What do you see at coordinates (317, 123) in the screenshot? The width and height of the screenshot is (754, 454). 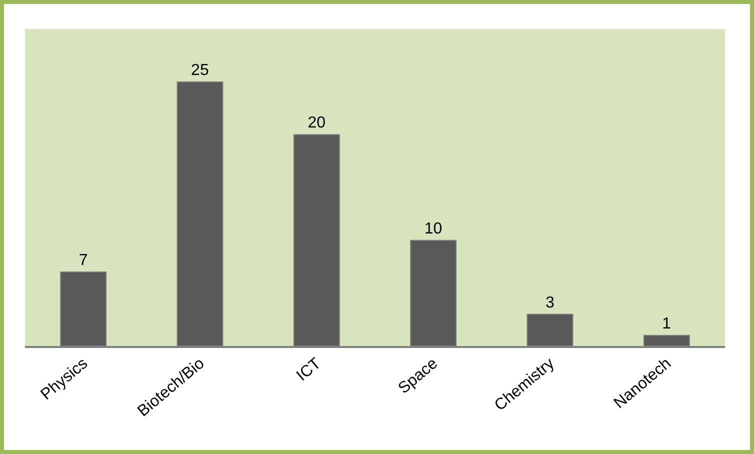 I see `data-label: 20` at bounding box center [317, 123].